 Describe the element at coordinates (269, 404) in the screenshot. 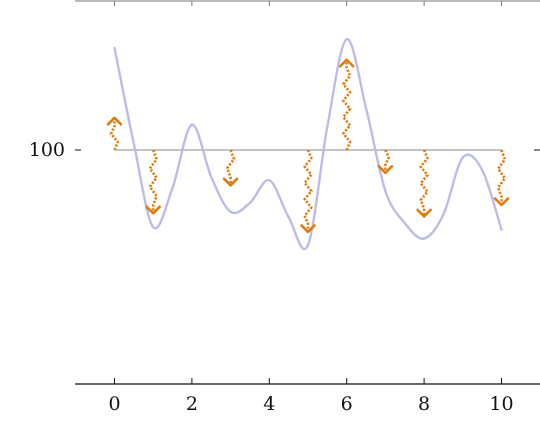

I see `x-tick-label: 4` at that location.